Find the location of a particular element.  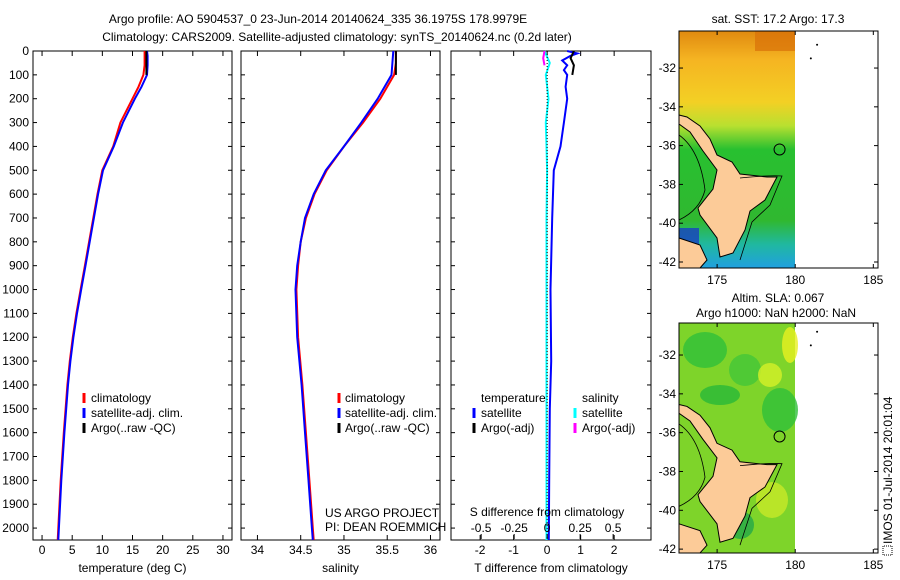

x-tick-label: 20 is located at coordinates (163, 550).